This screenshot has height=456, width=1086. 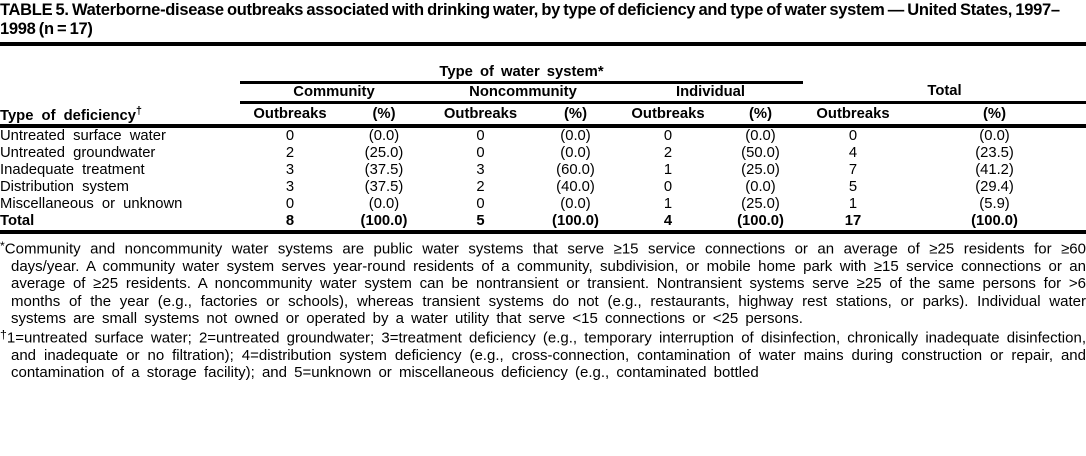 What do you see at coordinates (761, 115) in the screenshot?
I see `colhead-pct-individual: (%)` at bounding box center [761, 115].